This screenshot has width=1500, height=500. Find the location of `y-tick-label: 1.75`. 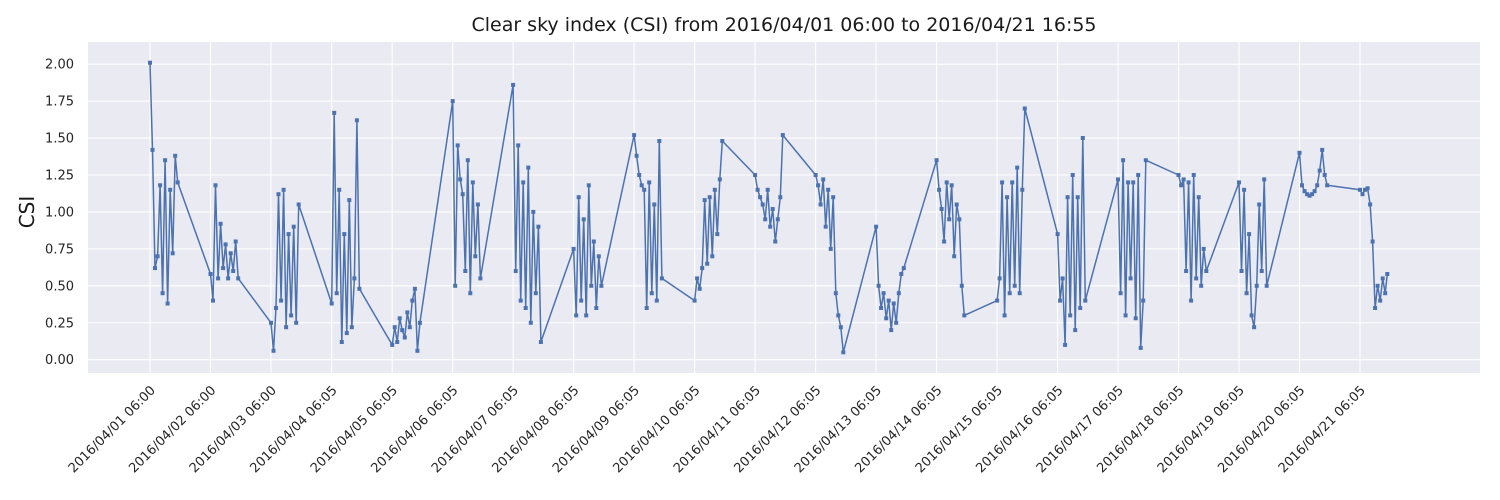

y-tick-label: 1.75 is located at coordinates (59, 102).